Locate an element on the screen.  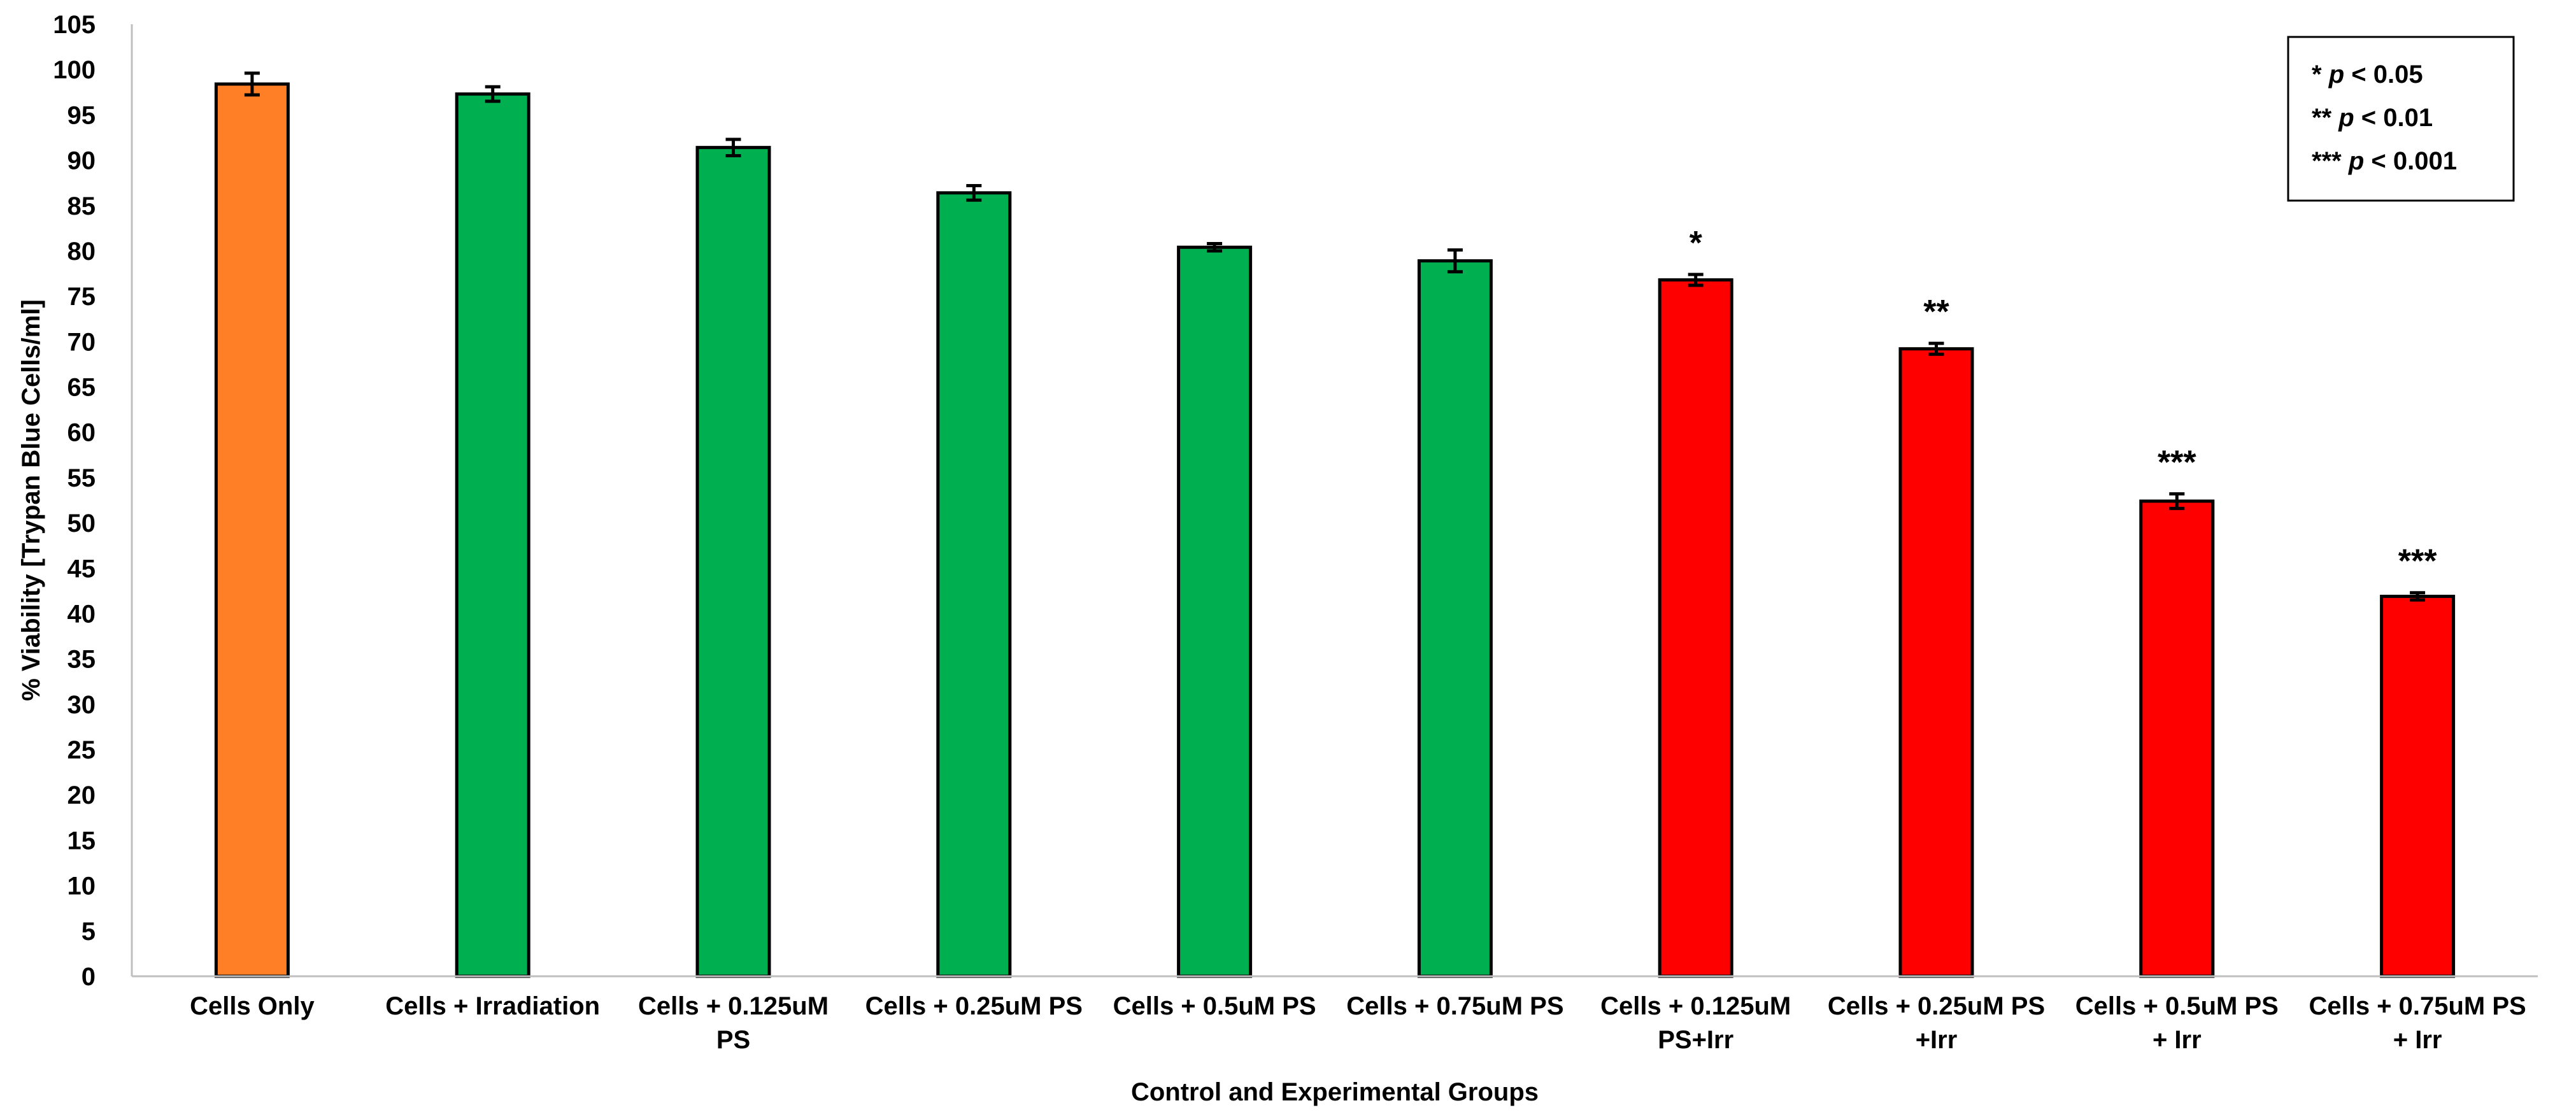
legend-box is located at coordinates (2401, 119).